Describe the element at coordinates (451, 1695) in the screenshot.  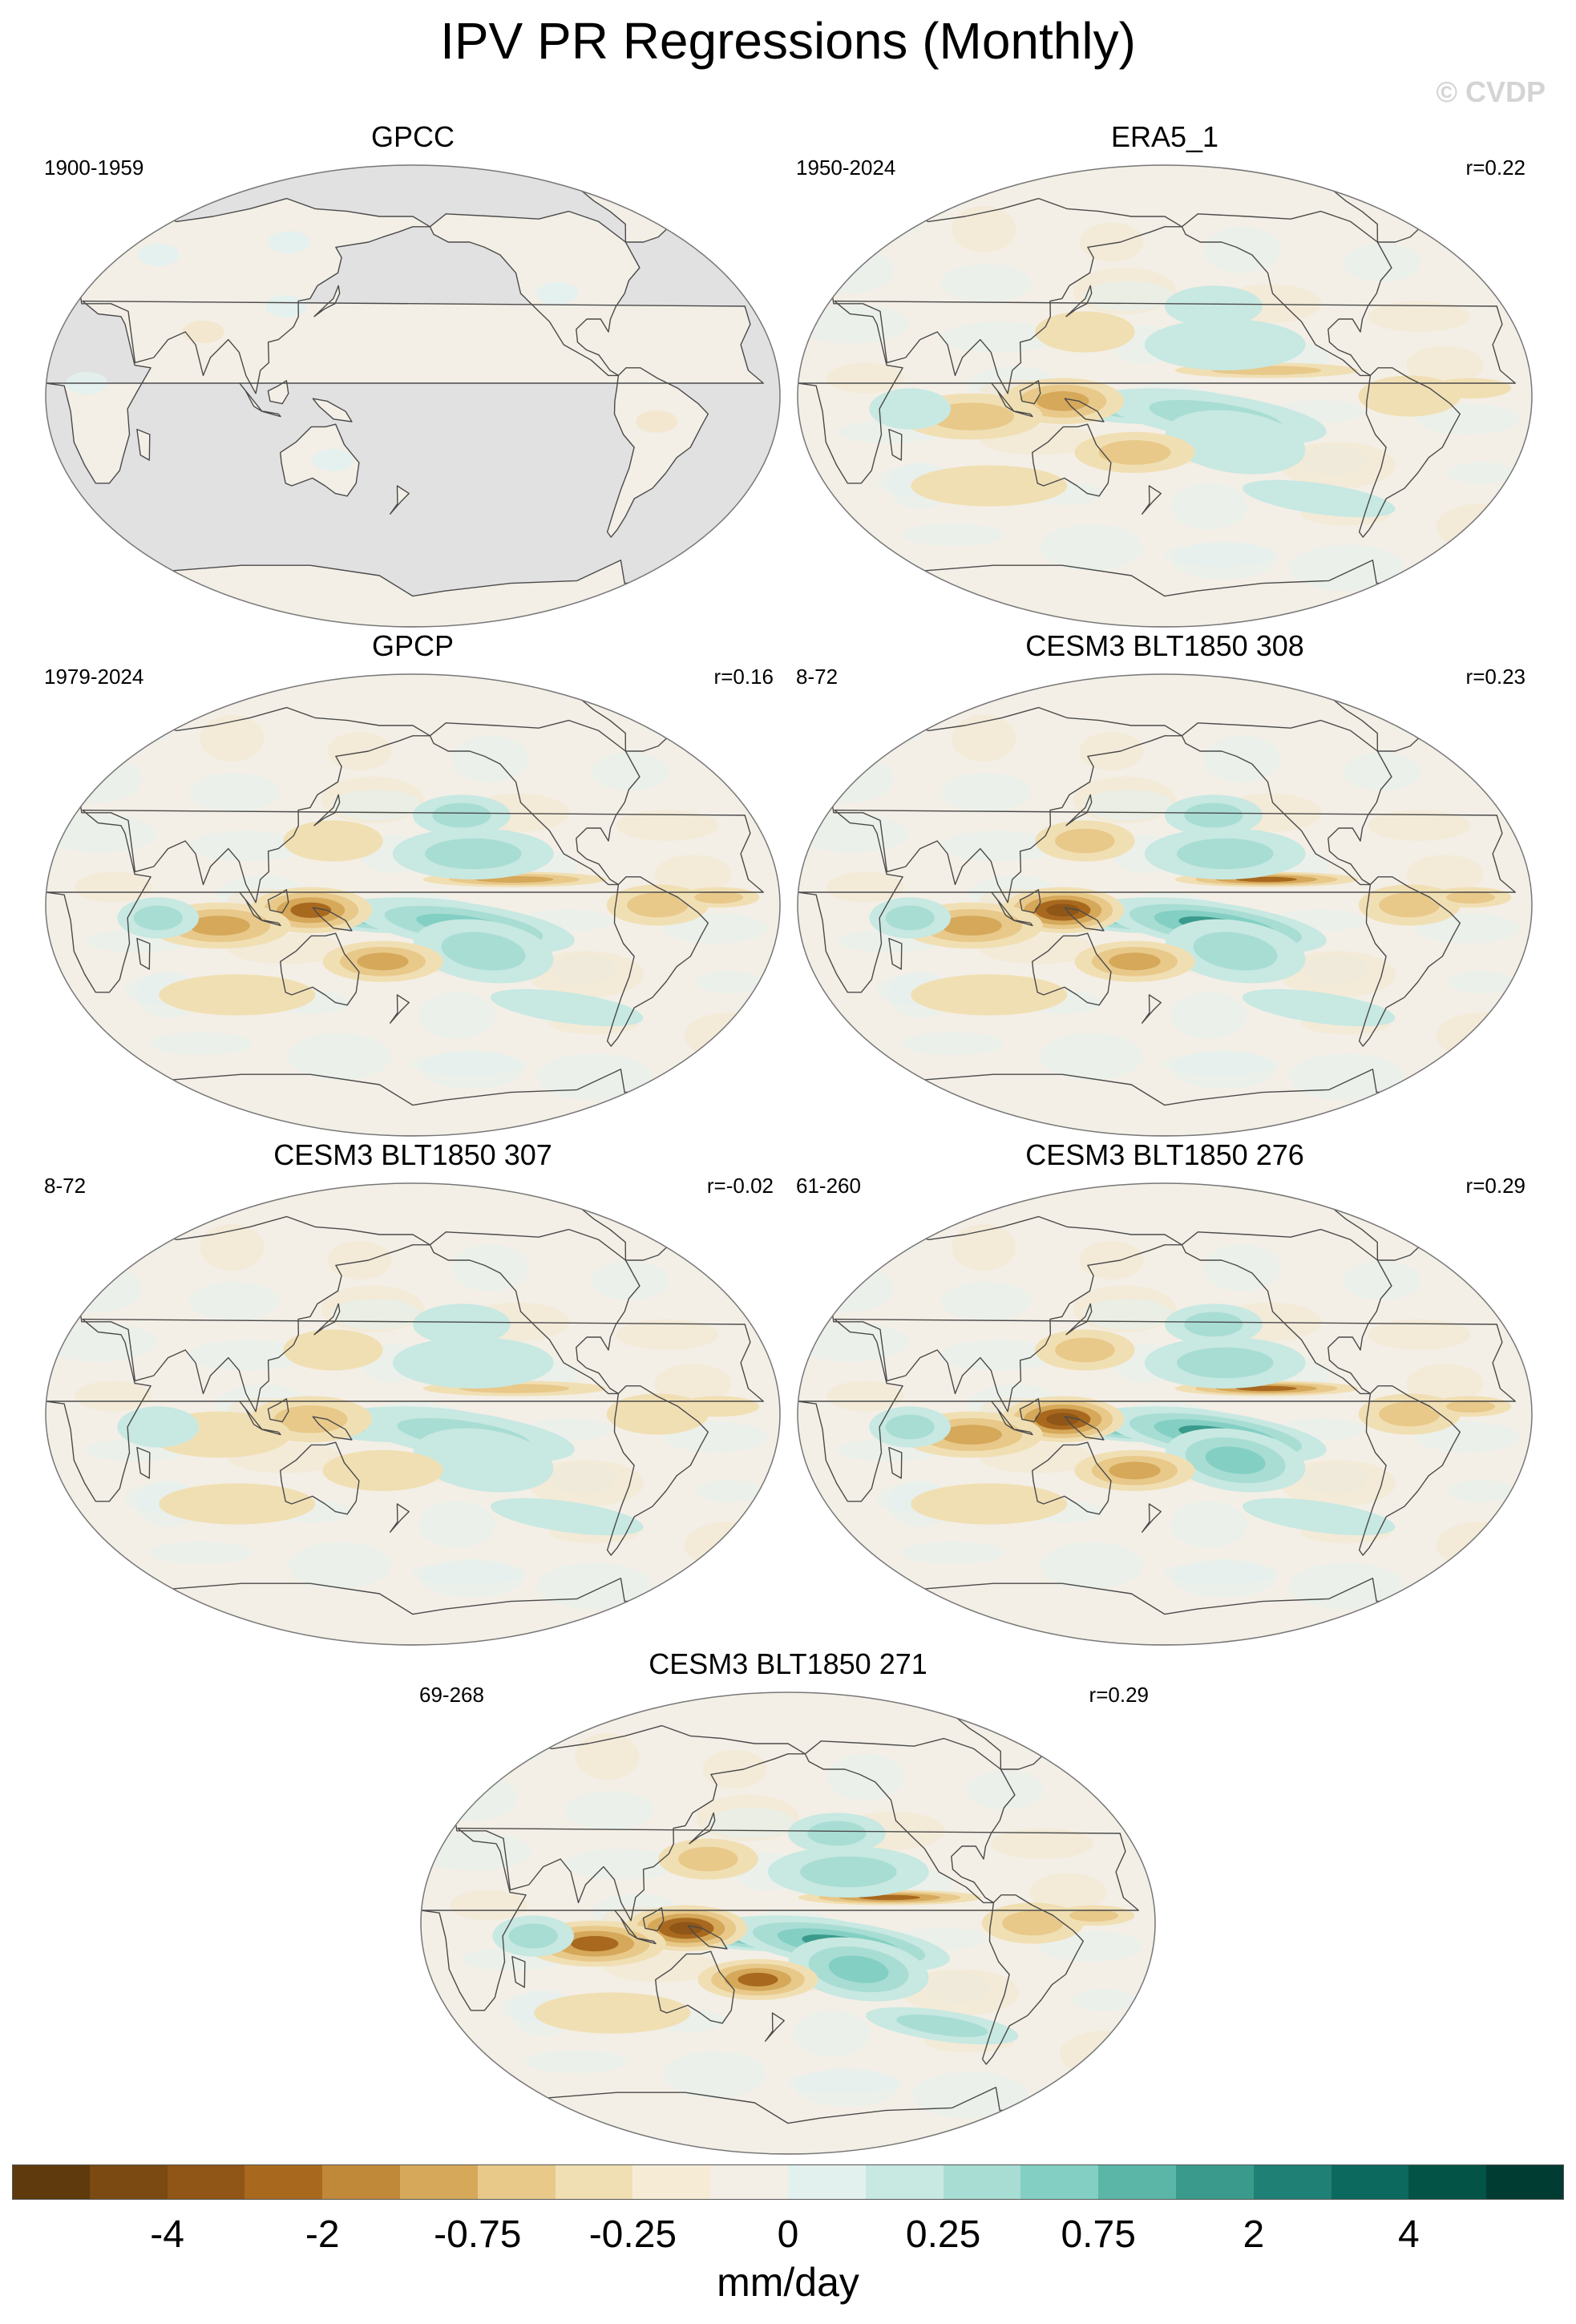
I see `period-label: 69-268` at that location.